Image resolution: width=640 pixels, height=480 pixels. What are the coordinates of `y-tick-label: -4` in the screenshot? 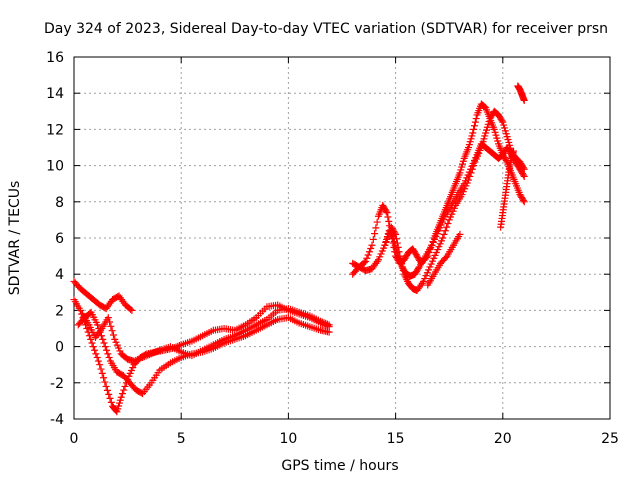 It's located at (57, 420).